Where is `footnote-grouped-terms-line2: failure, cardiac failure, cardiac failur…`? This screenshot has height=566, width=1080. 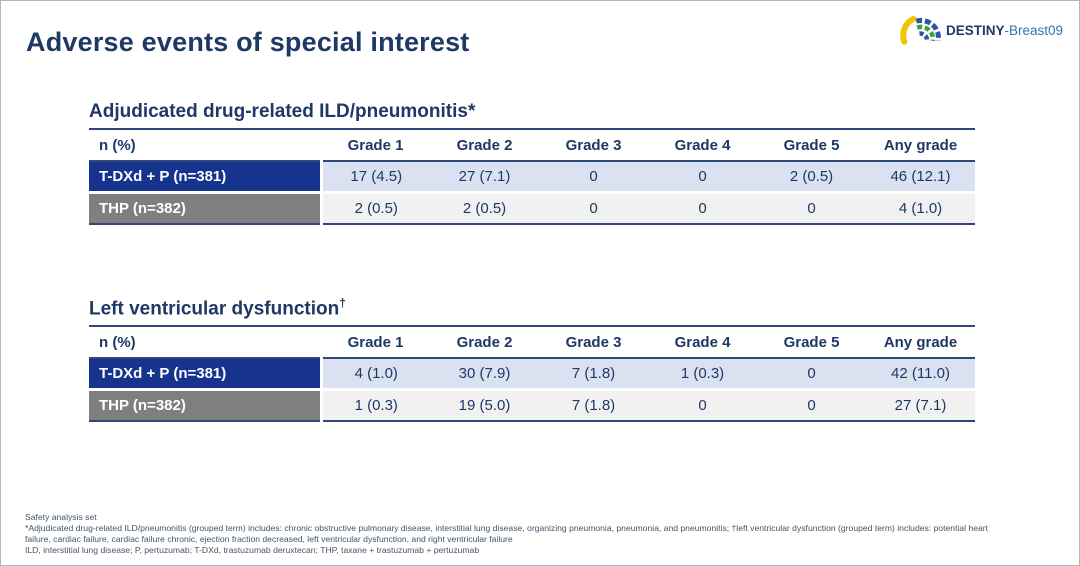 footnote-grouped-terms-line2: failure, cardiac failure, cardiac failur… is located at coordinates (269, 539).